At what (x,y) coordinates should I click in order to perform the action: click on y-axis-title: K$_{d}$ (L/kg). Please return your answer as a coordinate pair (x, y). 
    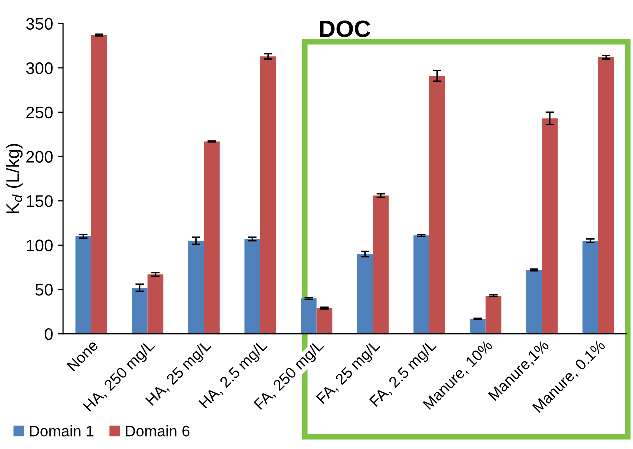
    Looking at the image, I should click on (14, 179).